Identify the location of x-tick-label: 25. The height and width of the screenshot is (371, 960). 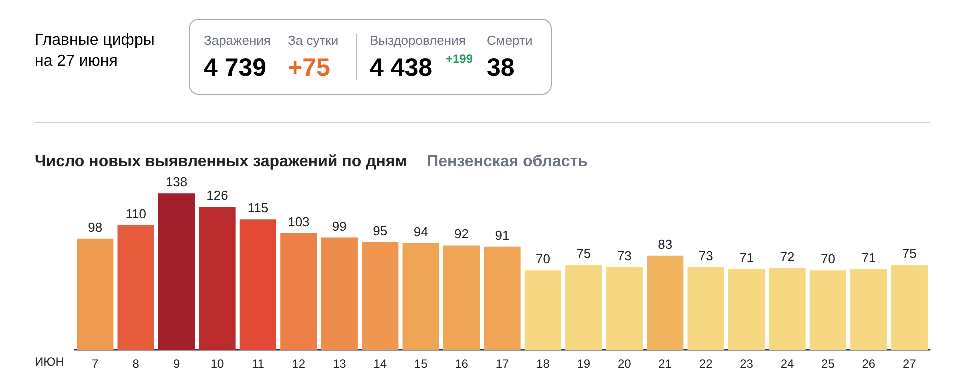
(829, 364).